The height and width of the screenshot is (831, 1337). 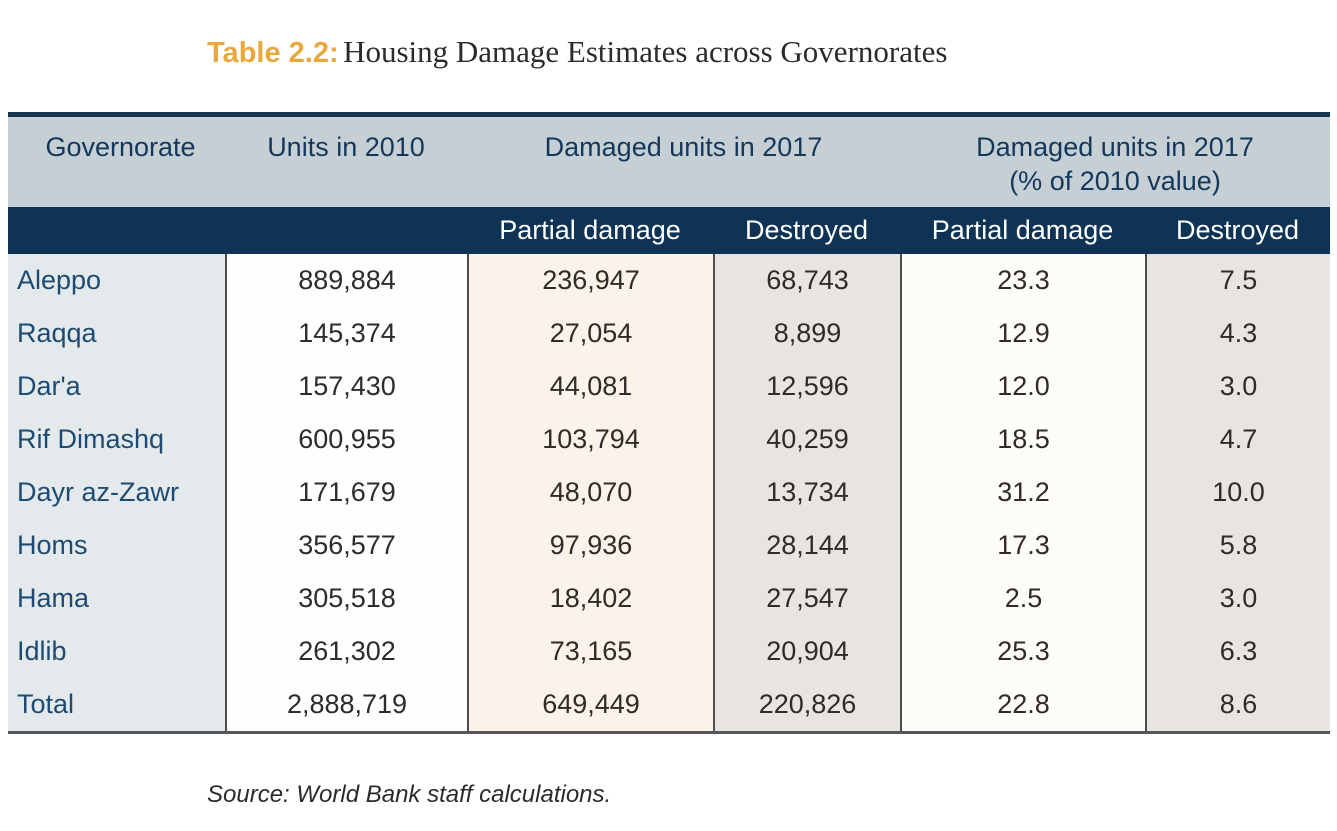 What do you see at coordinates (590, 492) in the screenshot?
I see `cell-partial-damage: 48,070` at bounding box center [590, 492].